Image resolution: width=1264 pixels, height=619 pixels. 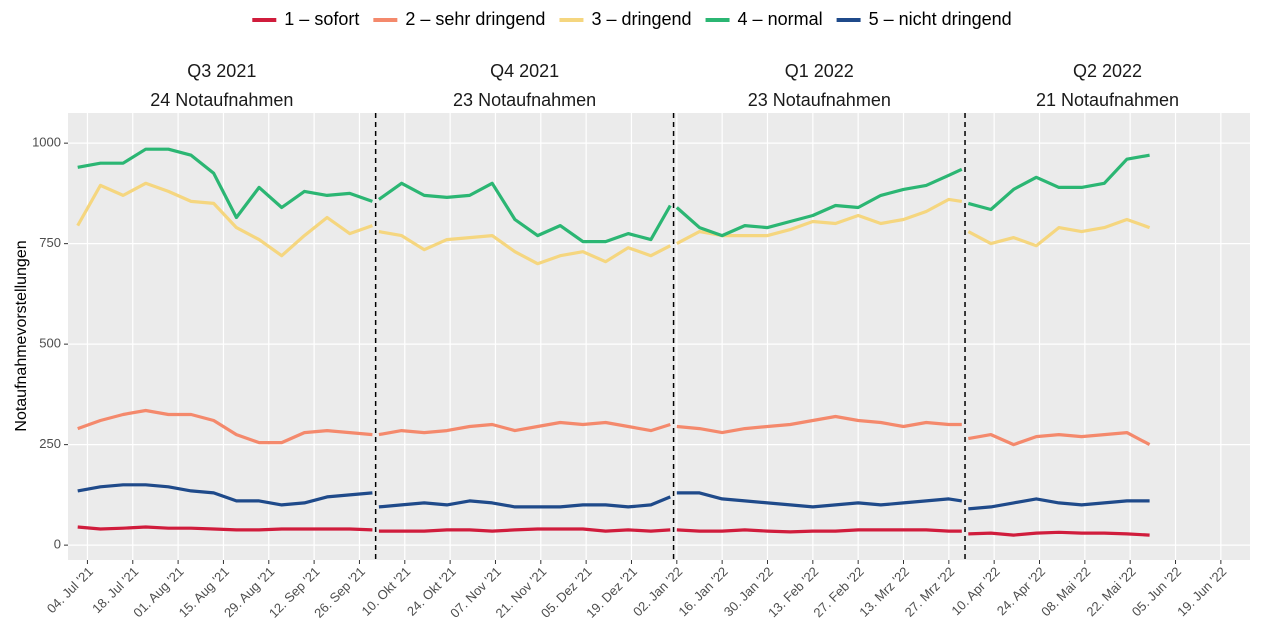 I want to click on x-tick-label: 10. Apr '22, so click(x=975, y=591).